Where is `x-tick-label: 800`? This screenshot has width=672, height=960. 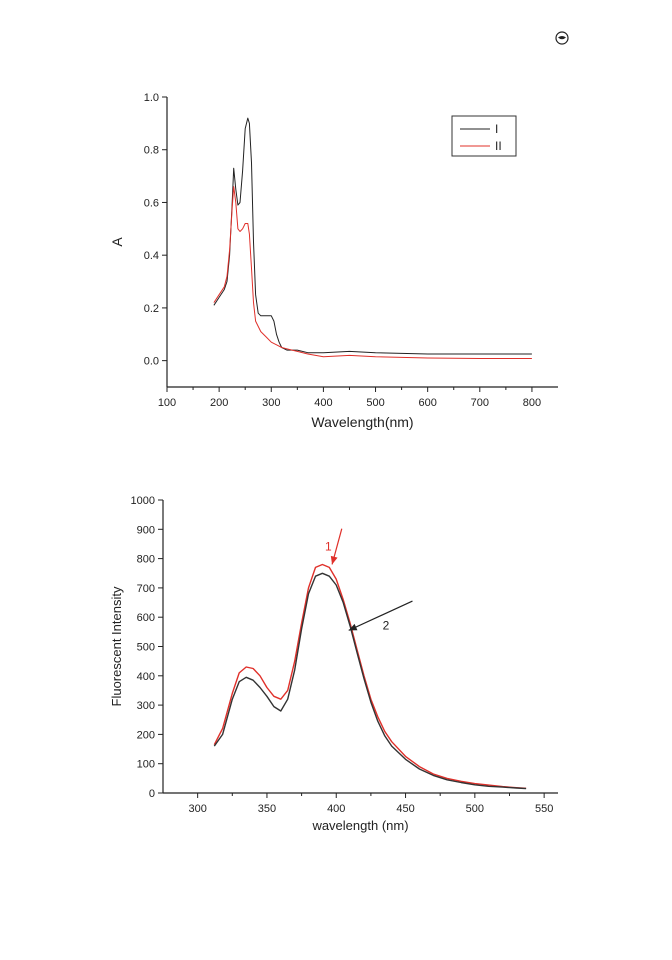
x-tick-label: 800 is located at coordinates (532, 403).